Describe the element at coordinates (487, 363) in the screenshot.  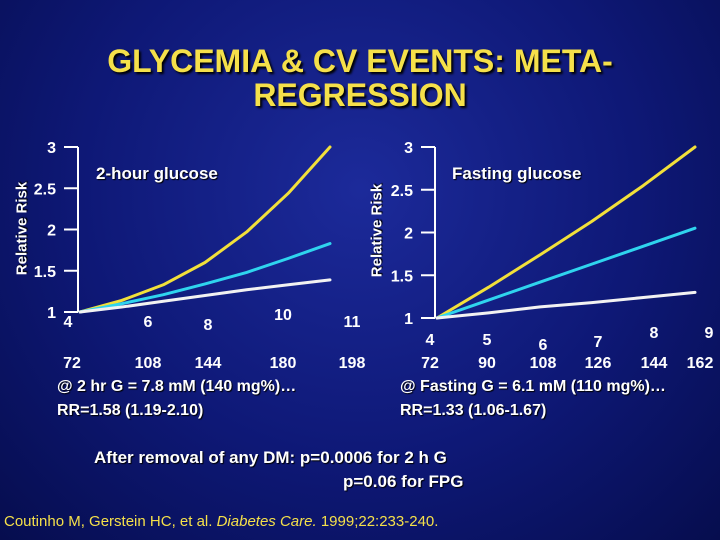
I see `x-tick-label-mgdl-right: 90` at that location.